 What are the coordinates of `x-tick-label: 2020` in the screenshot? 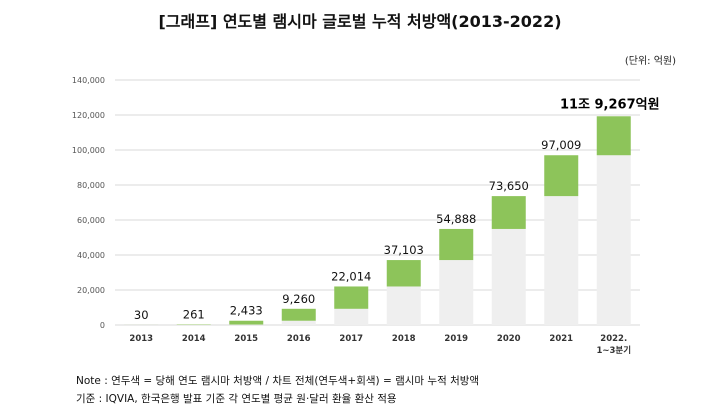 It's located at (509, 339).